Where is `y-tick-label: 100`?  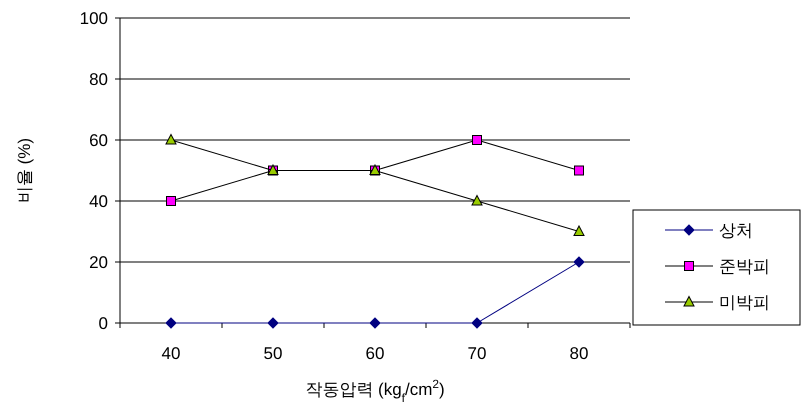 y-tick-label: 100 is located at coordinates (94, 18).